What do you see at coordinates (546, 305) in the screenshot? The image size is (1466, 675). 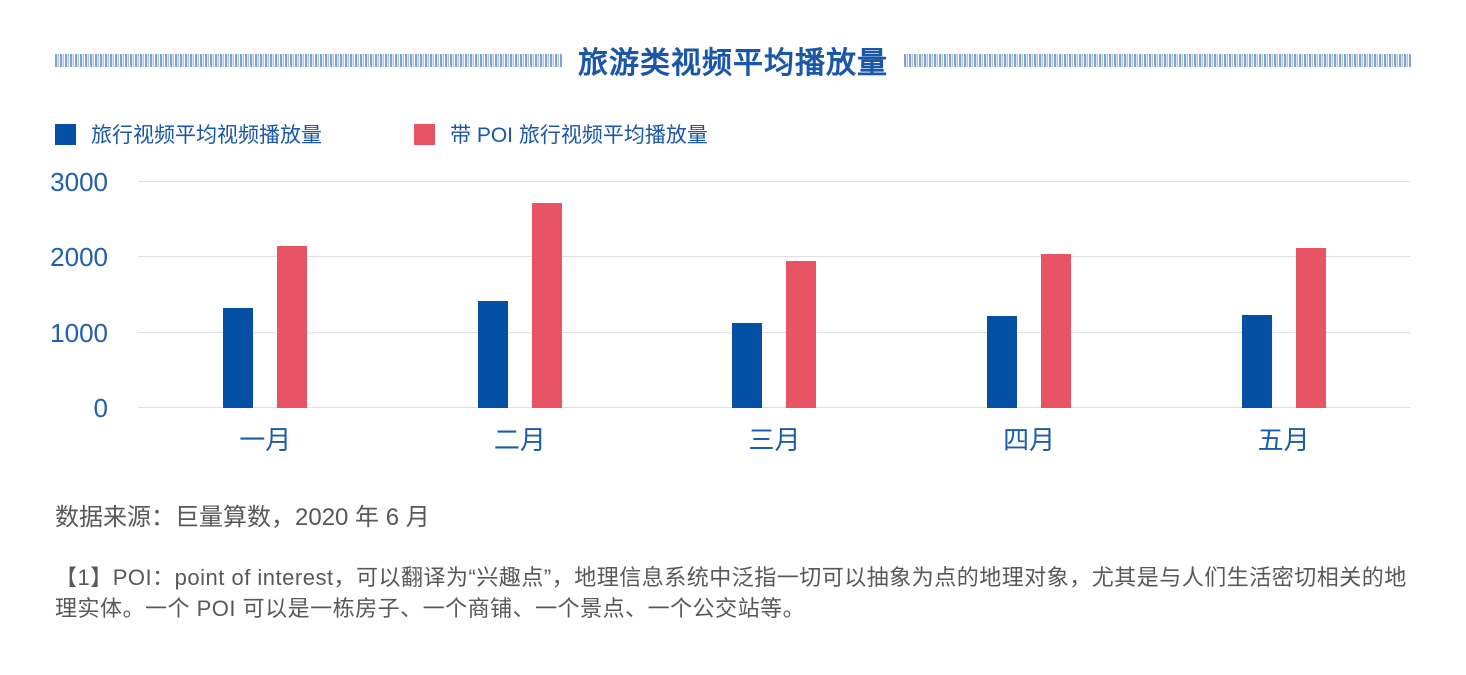 I see `bar-poi-travel-video-二月` at bounding box center [546, 305].